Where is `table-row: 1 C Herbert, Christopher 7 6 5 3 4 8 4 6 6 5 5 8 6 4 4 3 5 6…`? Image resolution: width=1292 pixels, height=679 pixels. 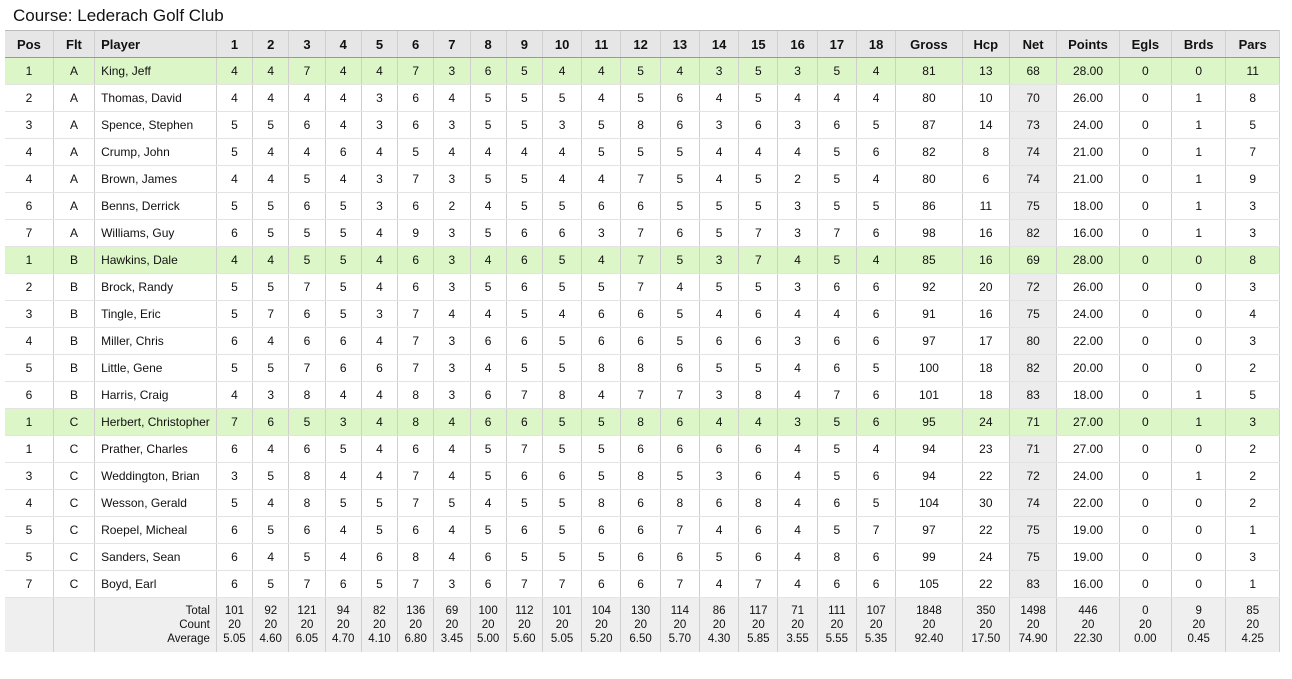
table-row: 1 C Herbert, Christopher 7 6 5 3 4 8 4 6 6 5 5 8 6 4 4 3 5 6… is located at coordinates (642, 422).